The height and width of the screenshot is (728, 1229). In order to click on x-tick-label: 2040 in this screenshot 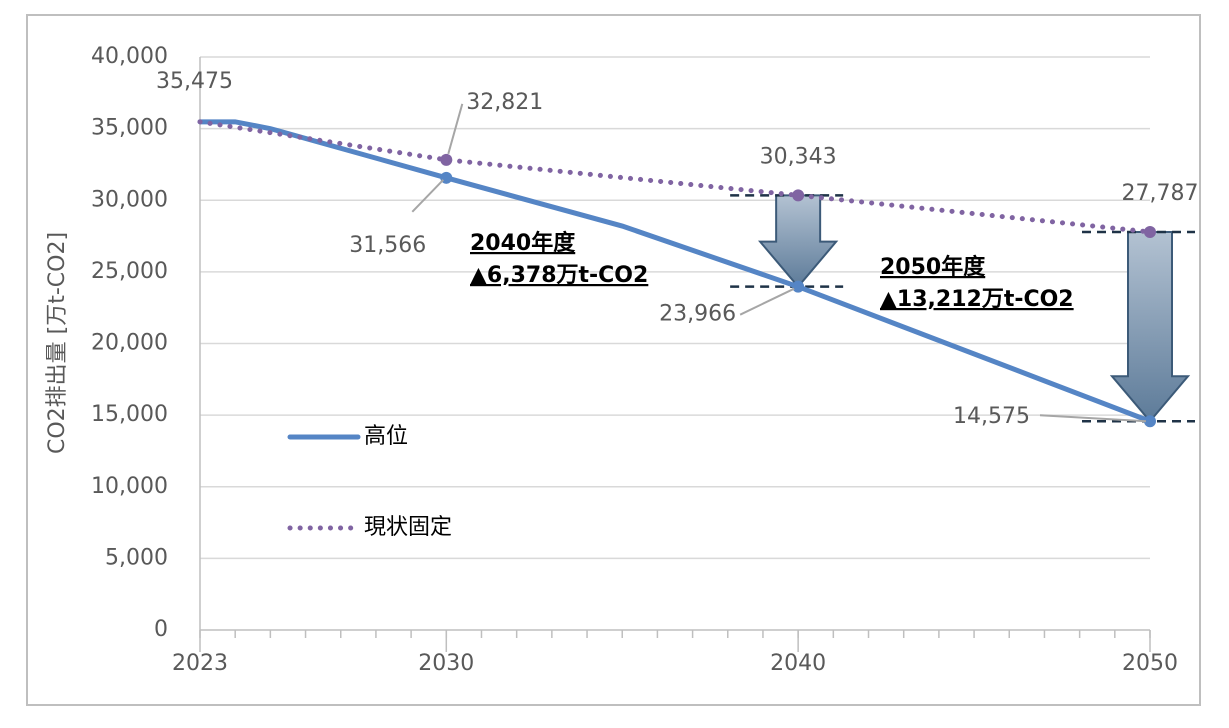, I will do `click(798, 663)`.